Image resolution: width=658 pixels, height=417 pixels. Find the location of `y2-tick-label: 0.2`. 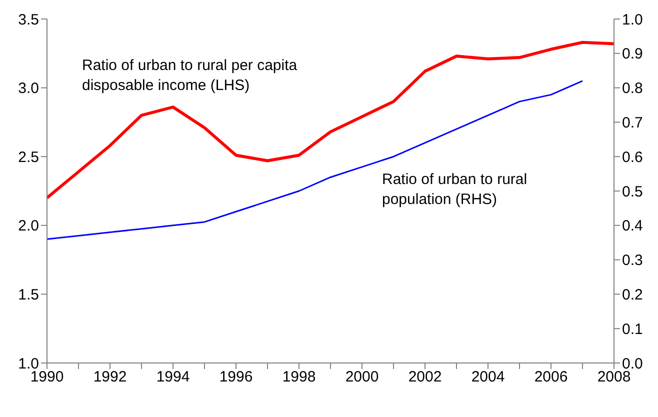

y2-tick-label: 0.2 is located at coordinates (632, 295).